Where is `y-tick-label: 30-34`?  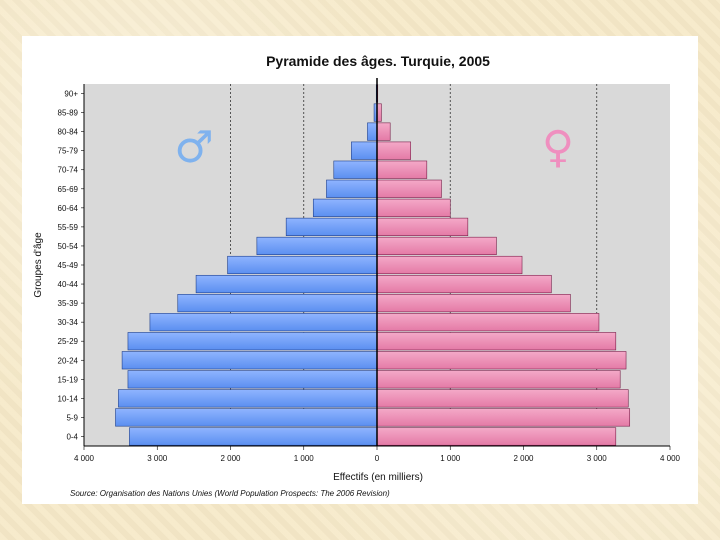 y-tick-label: 30-34 is located at coordinates (68, 322).